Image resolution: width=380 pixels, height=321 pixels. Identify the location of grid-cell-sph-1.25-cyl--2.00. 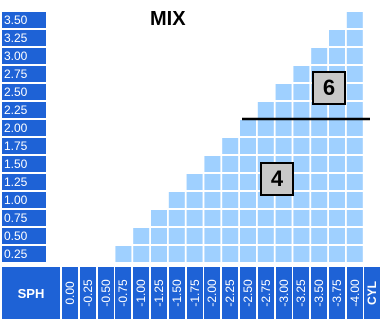
(212, 182).